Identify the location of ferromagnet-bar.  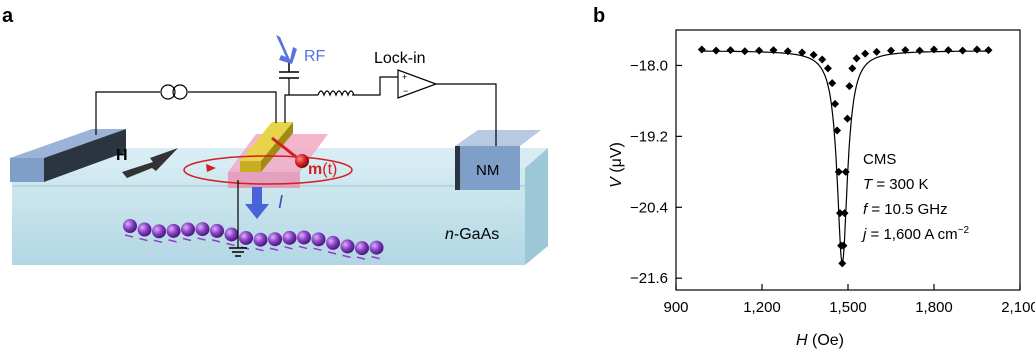
(266, 147).